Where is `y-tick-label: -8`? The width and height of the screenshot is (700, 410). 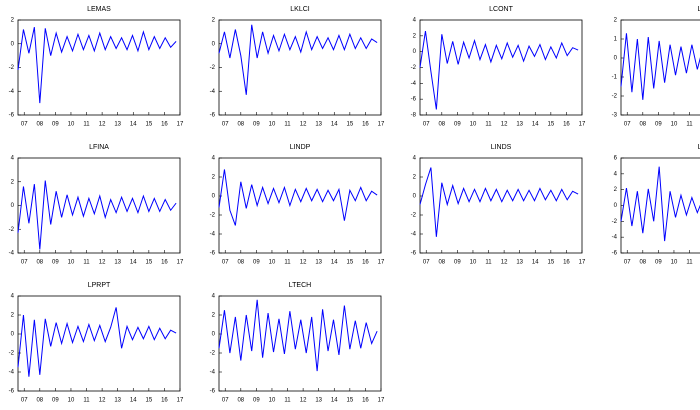
y-tick-label: -8 is located at coordinates (414, 116).